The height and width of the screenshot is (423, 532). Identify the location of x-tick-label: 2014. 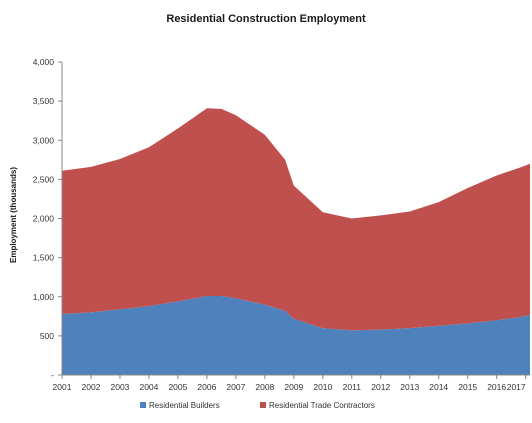
(438, 387).